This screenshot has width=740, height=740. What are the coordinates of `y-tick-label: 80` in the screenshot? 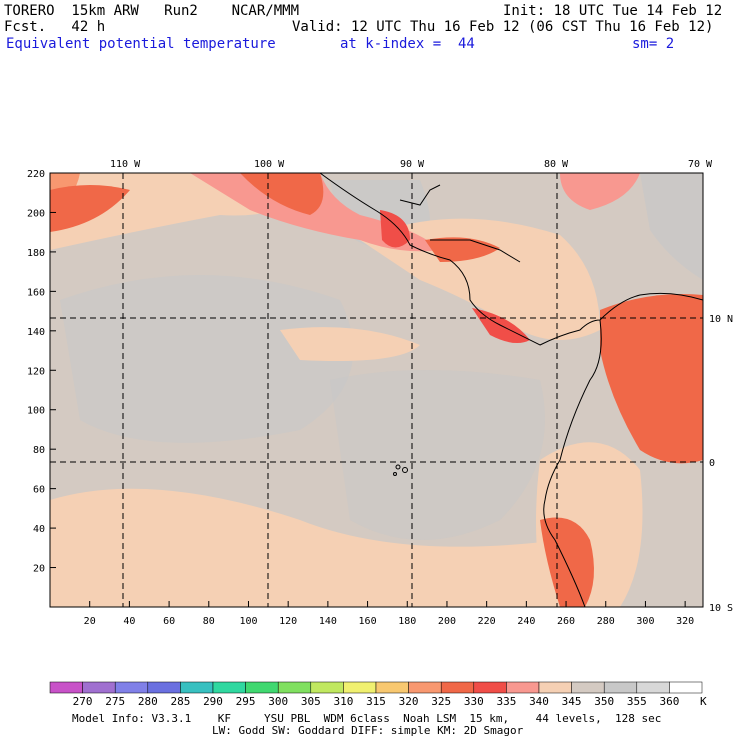 It's located at (39, 450).